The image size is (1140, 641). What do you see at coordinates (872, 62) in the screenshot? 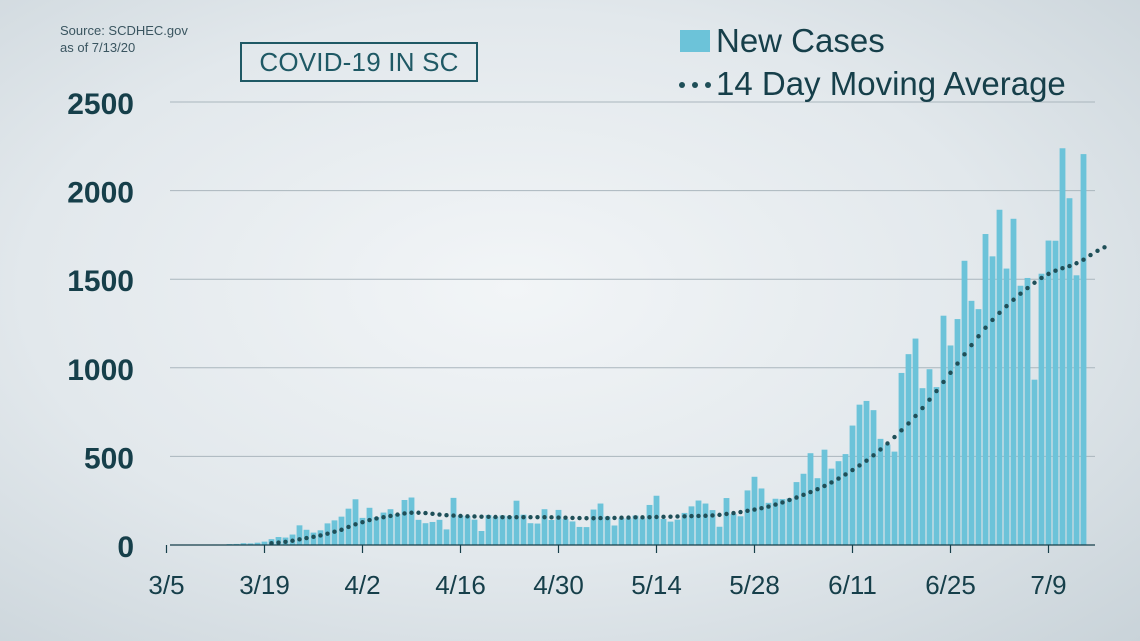
I see `legend: New Cases 14 Day Moving Average` at bounding box center [872, 62].